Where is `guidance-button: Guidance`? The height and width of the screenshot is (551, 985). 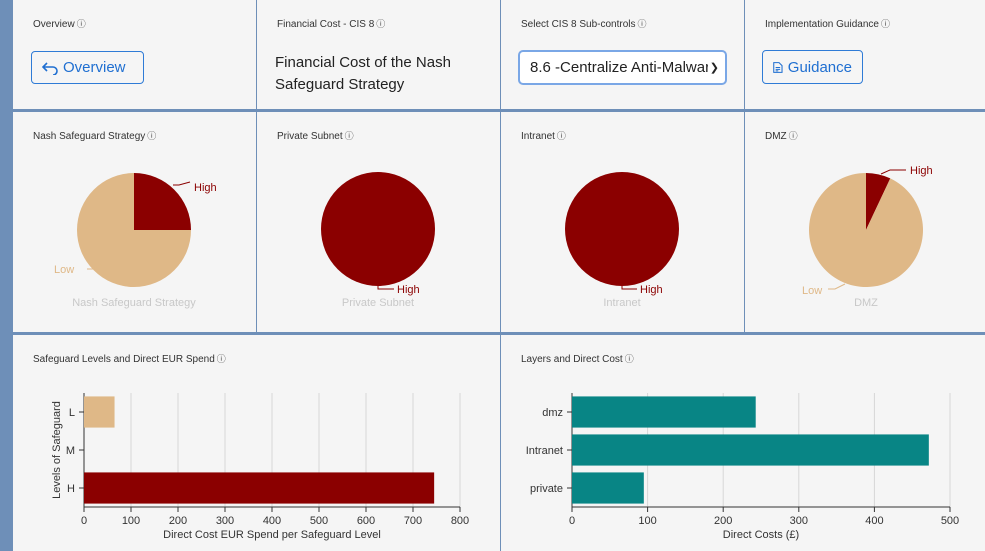
guidance-button: Guidance is located at coordinates (812, 67).